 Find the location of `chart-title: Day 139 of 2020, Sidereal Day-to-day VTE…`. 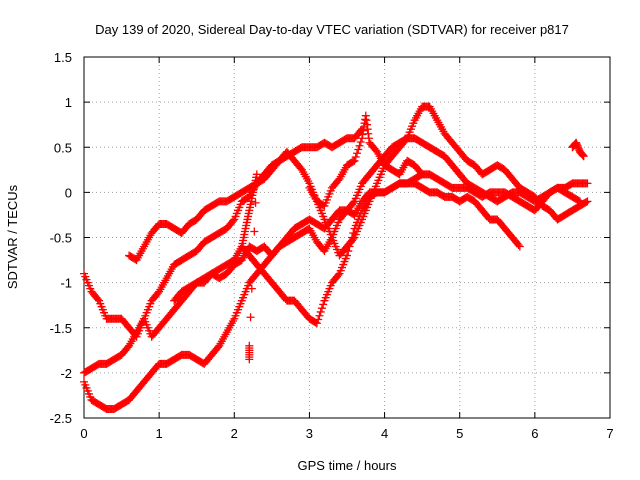

chart-title: Day 139 of 2020, Sidereal Day-to-day VTE… is located at coordinates (332, 29).